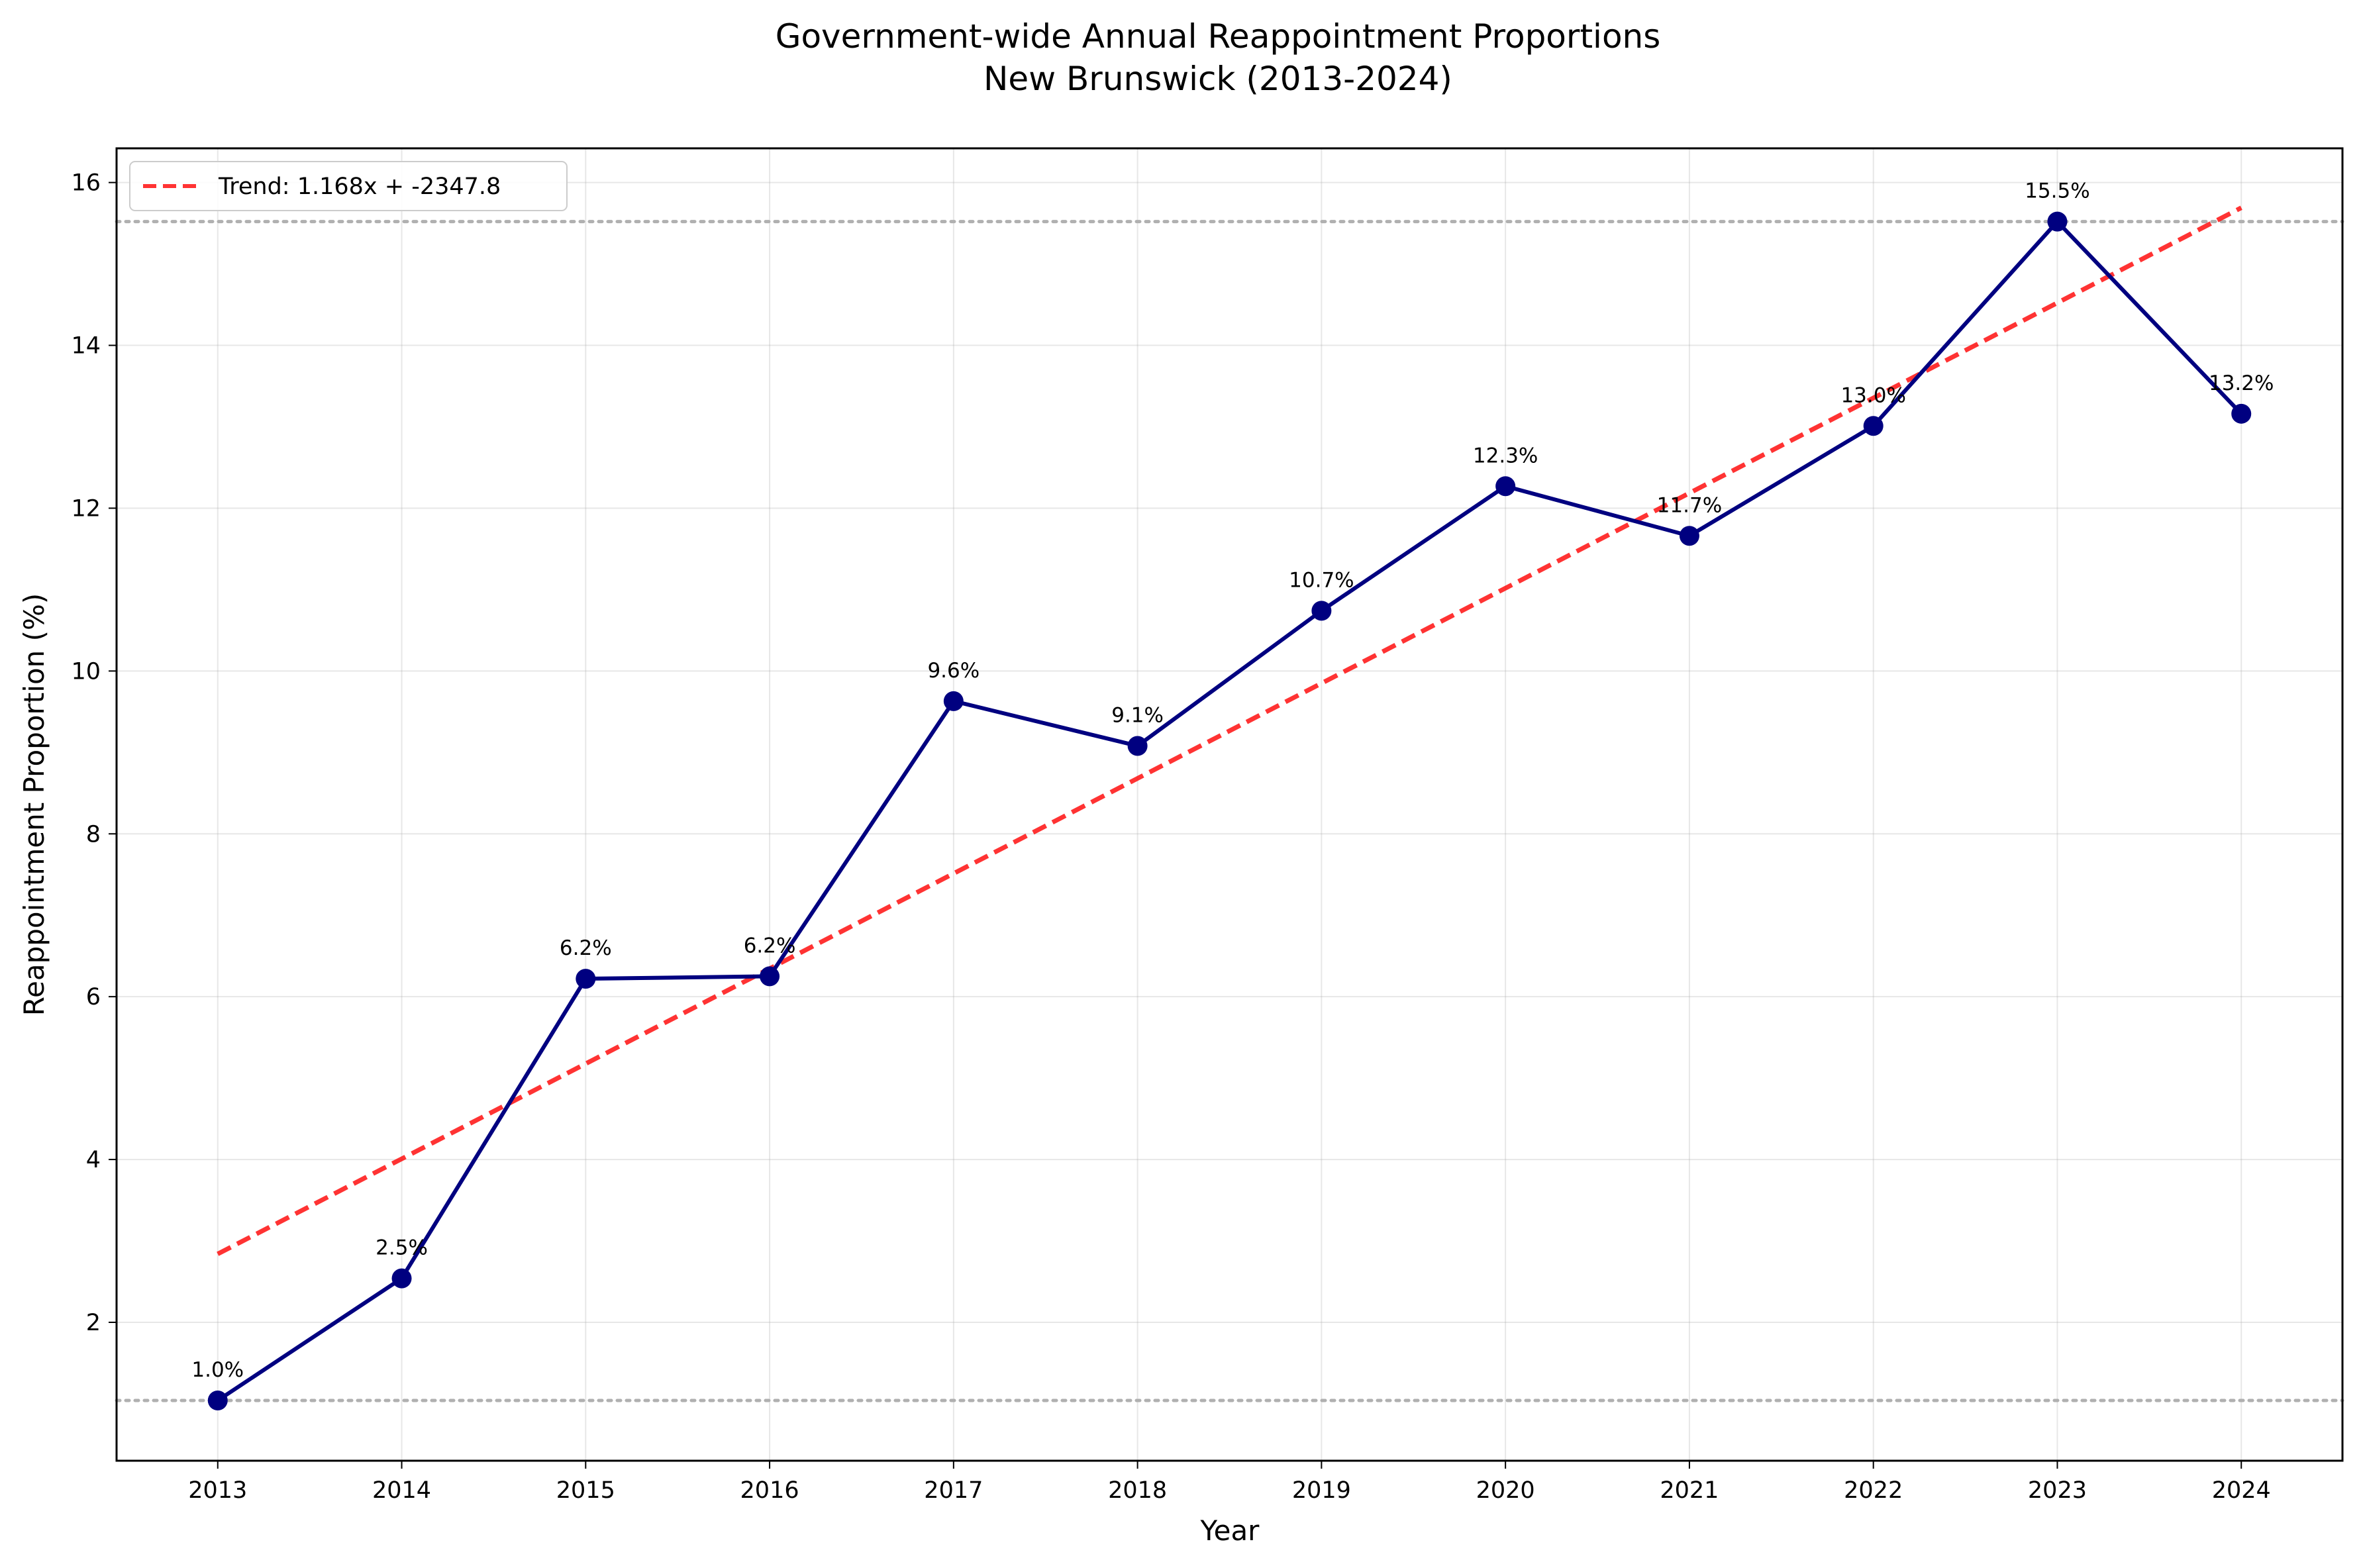 Image resolution: width=2363 pixels, height=1568 pixels. I want to click on x-tick-label: 2019, so click(1321, 1490).